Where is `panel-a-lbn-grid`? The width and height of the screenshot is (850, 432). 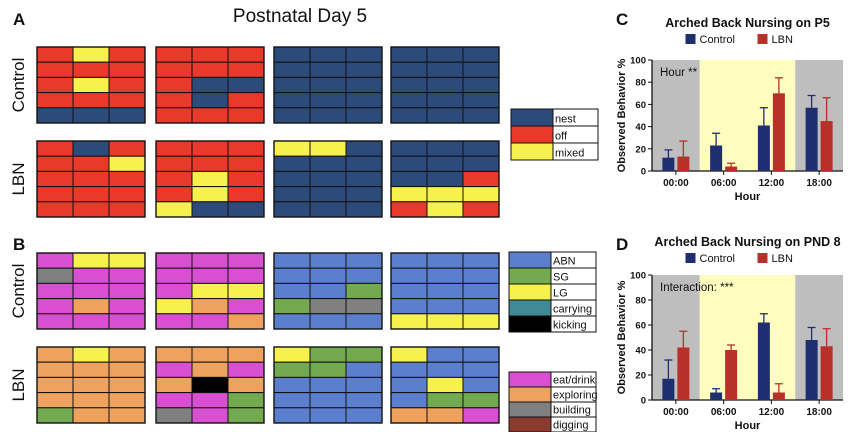 panel-a-lbn-grid is located at coordinates (445, 179).